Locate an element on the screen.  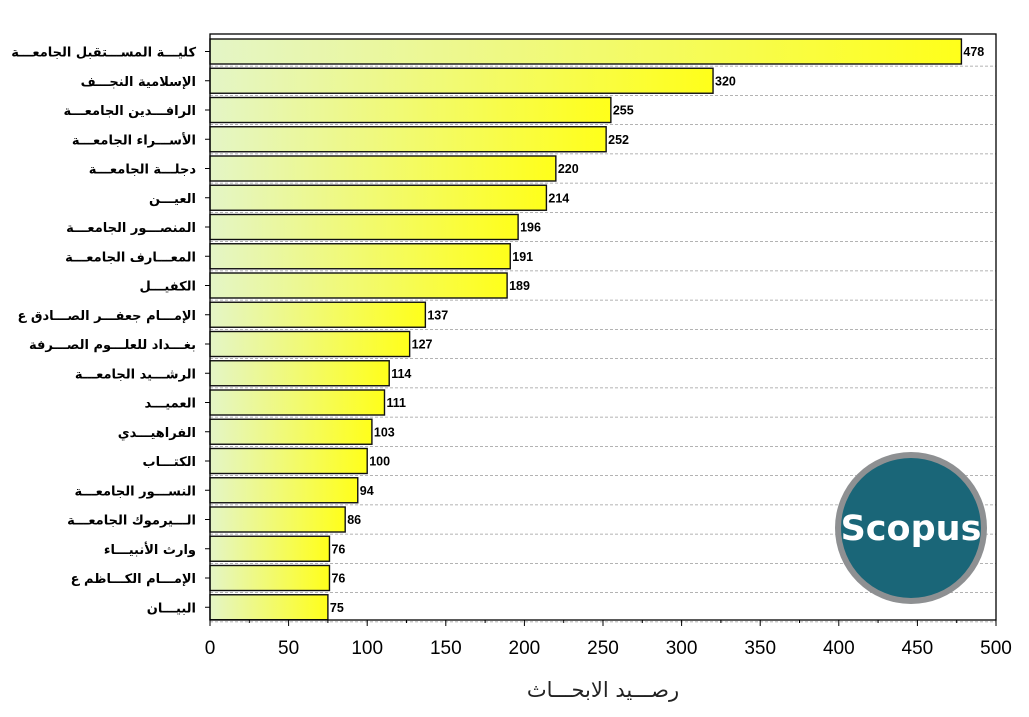
bar-value-label: 137 is located at coordinates (437, 315).